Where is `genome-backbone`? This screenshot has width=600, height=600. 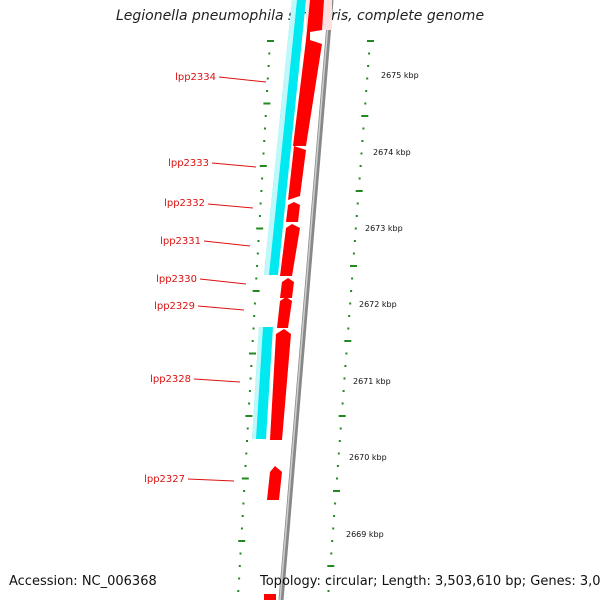 genome-backbone is located at coordinates (306, 300).